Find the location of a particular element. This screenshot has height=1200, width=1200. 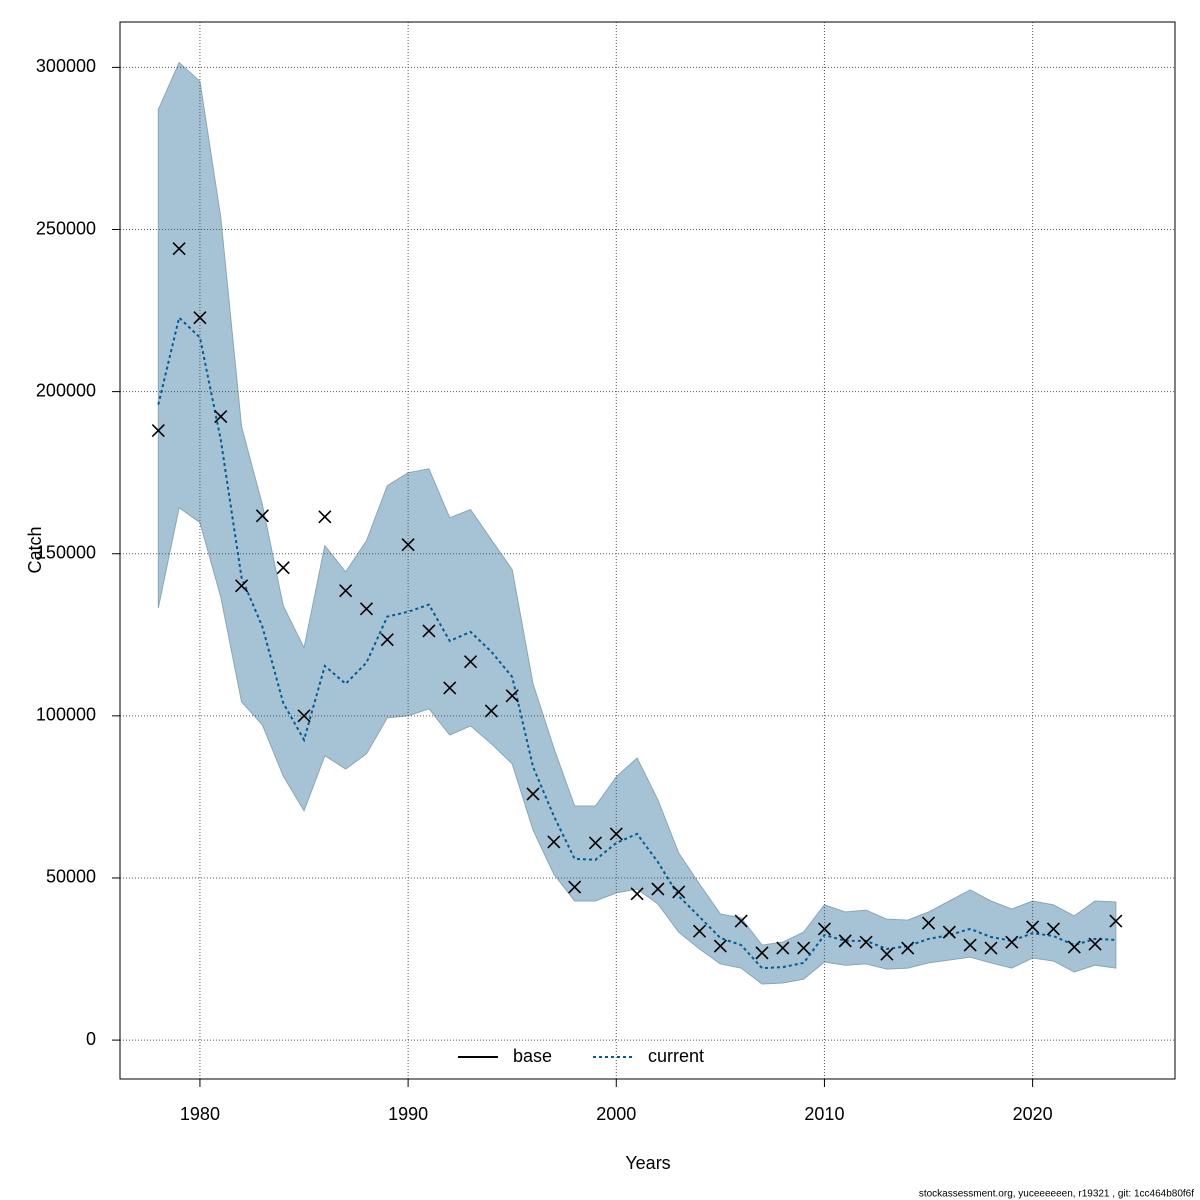

y-tick-label: 150000 is located at coordinates (66, 552).